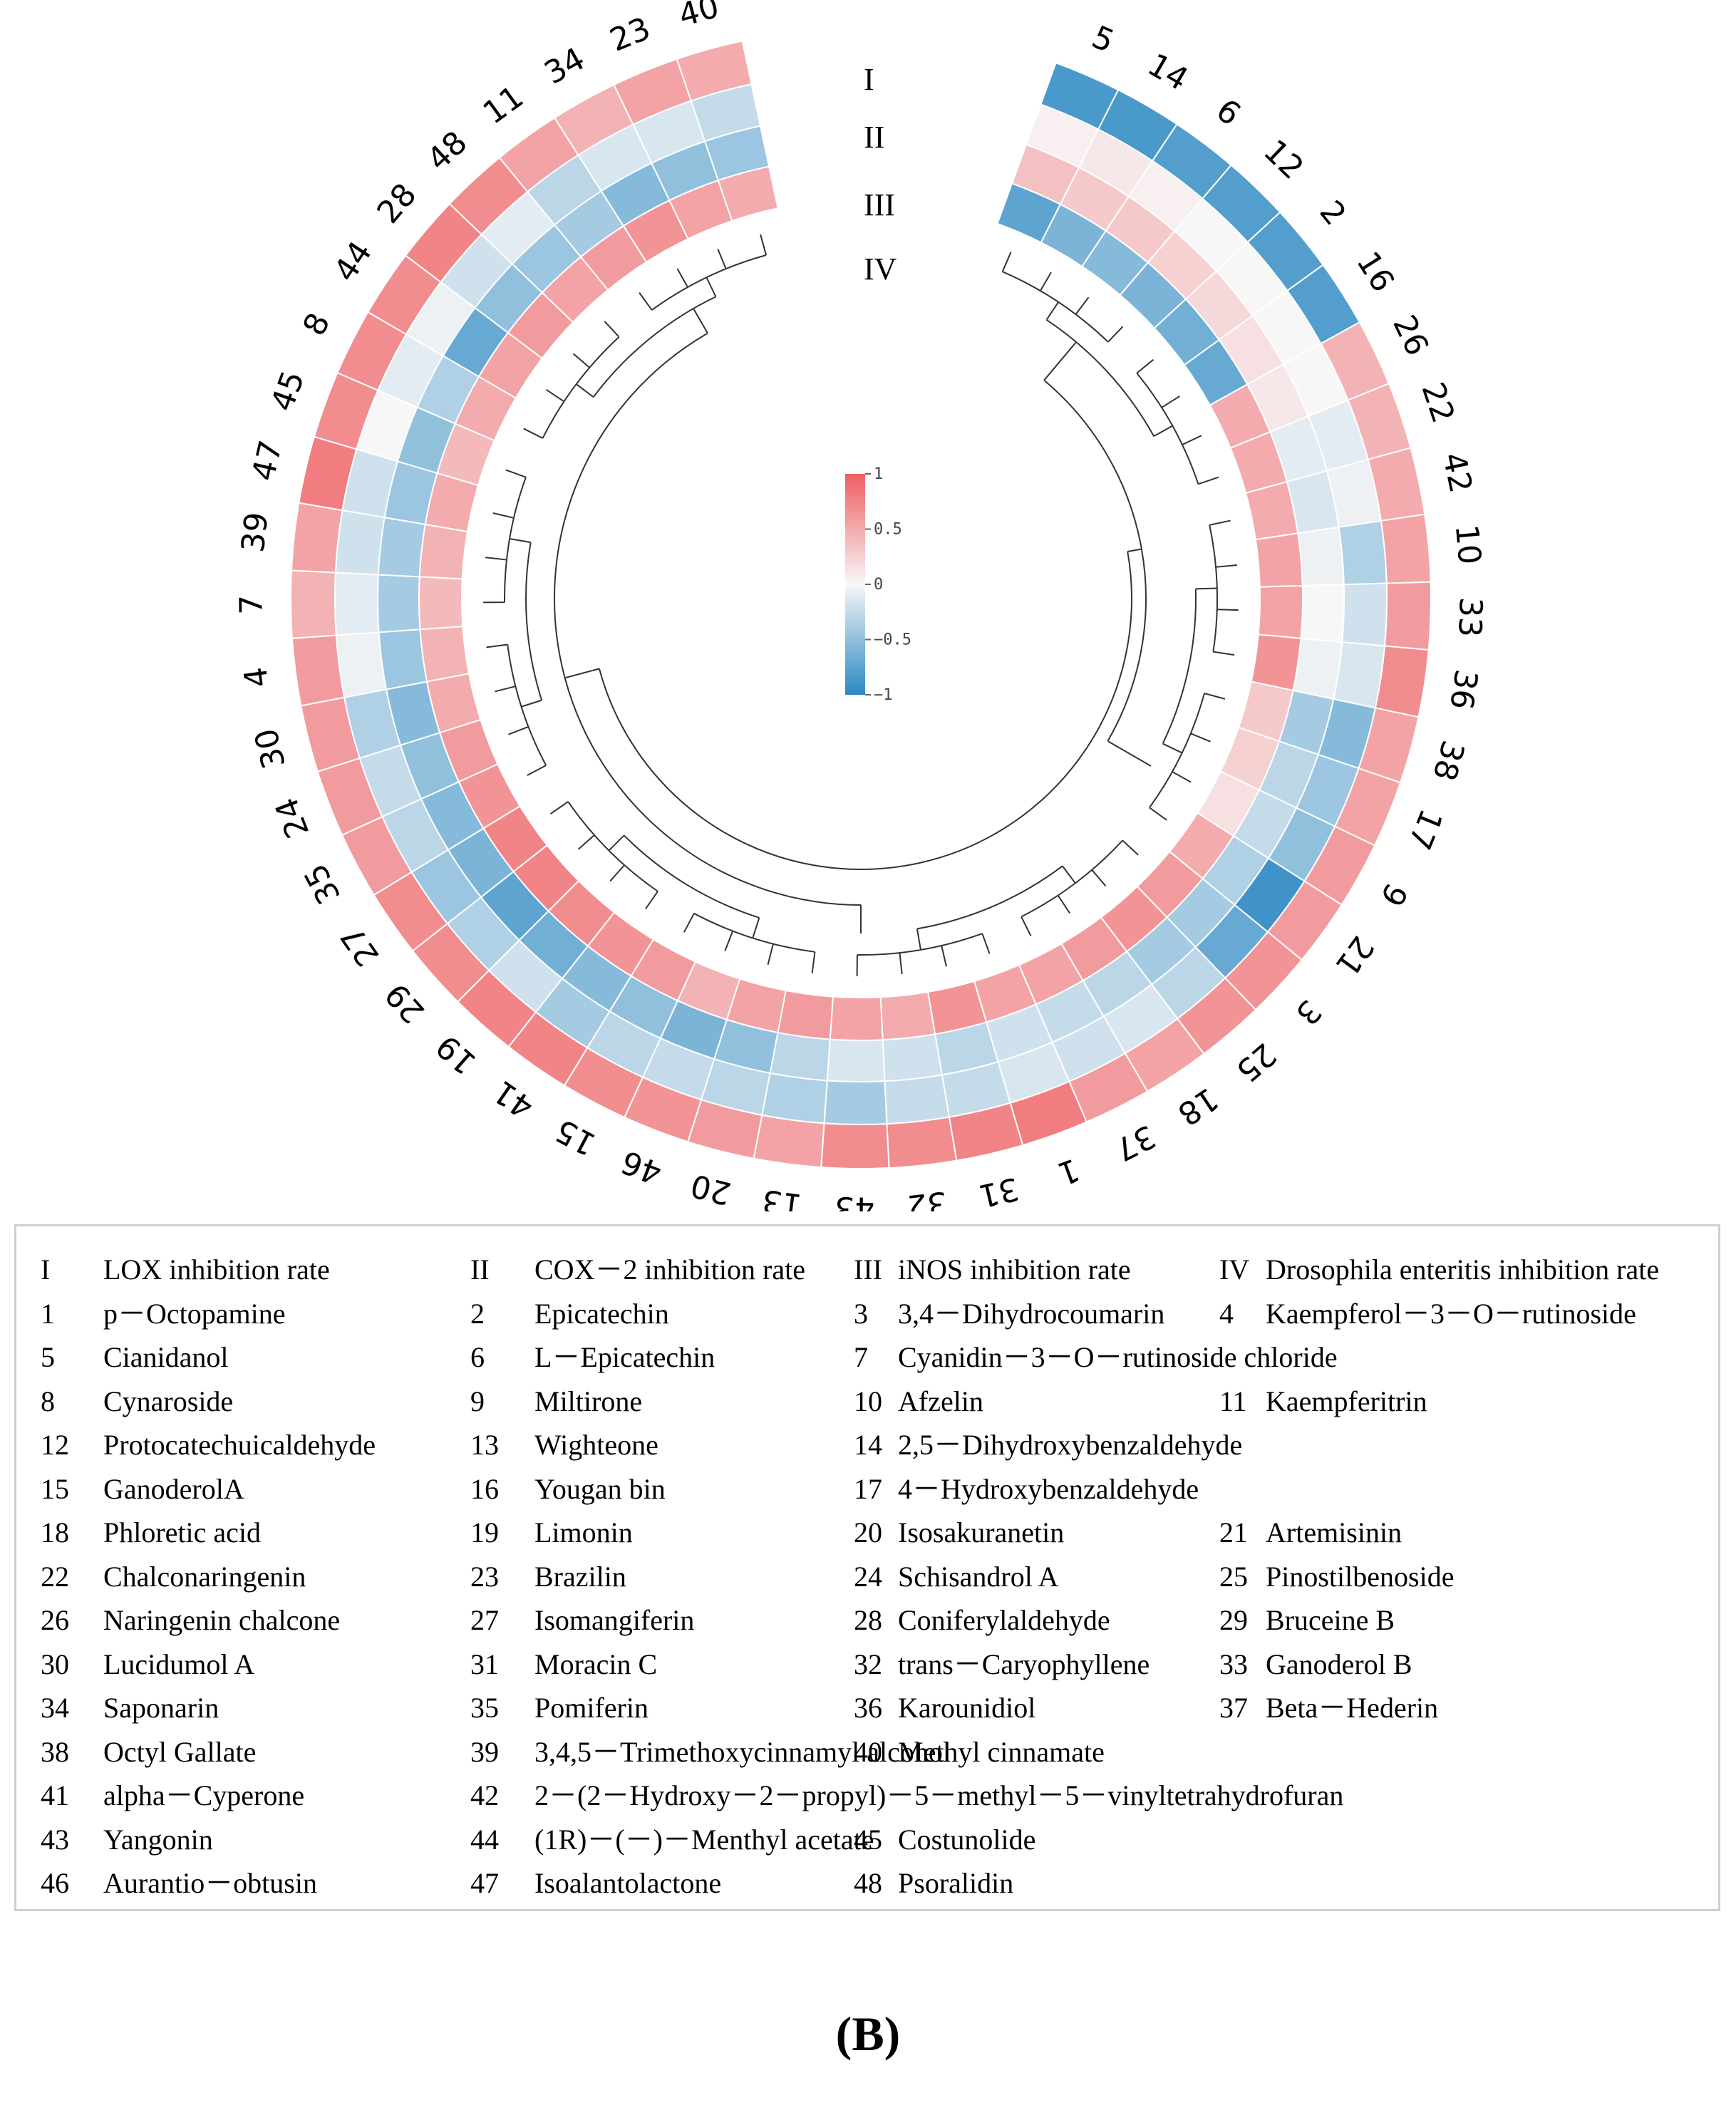 The image size is (1736, 2115). I want to click on sector-label-12: 12, so click(1284, 160).